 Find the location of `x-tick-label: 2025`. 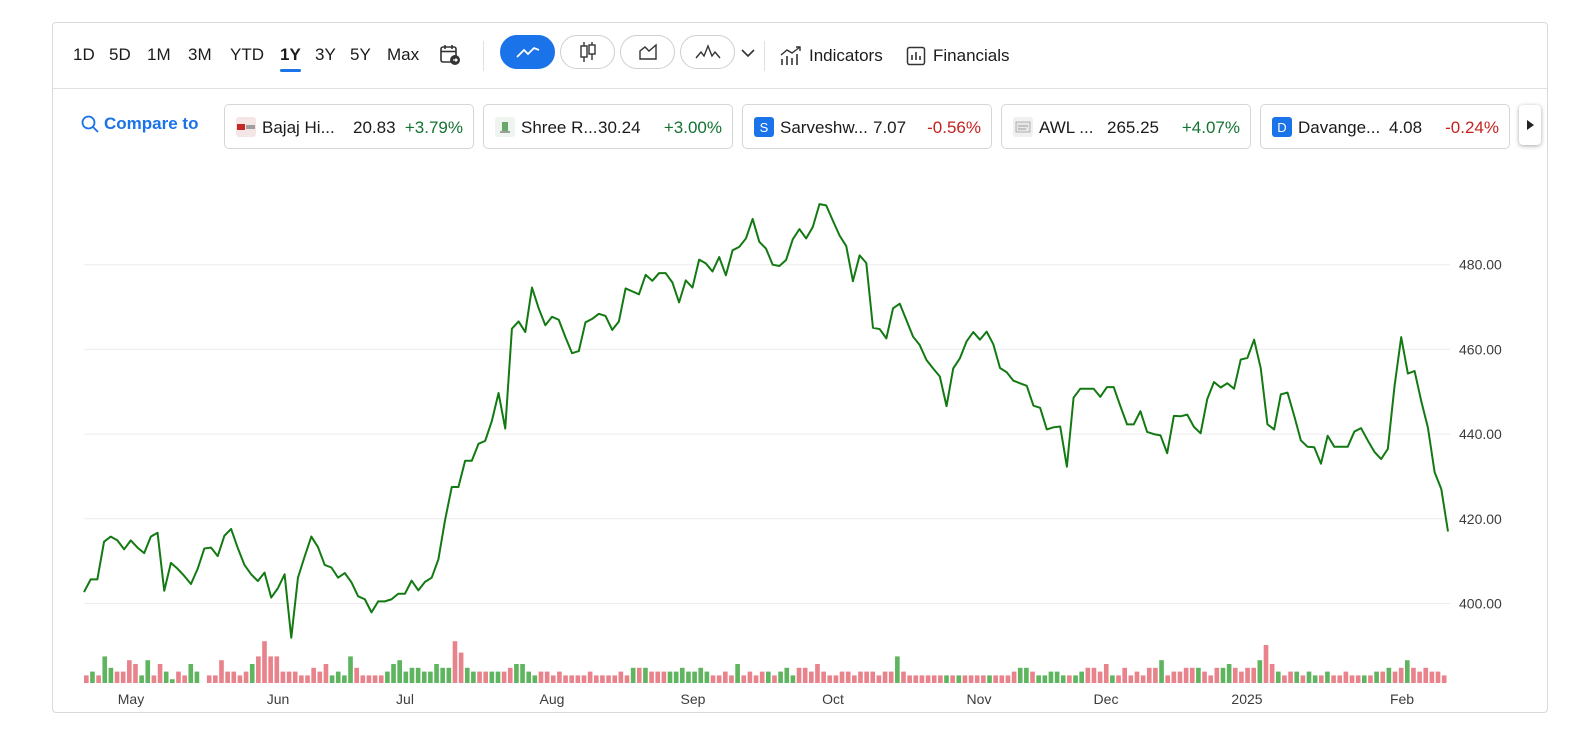

x-tick-label: 2025 is located at coordinates (1246, 699).